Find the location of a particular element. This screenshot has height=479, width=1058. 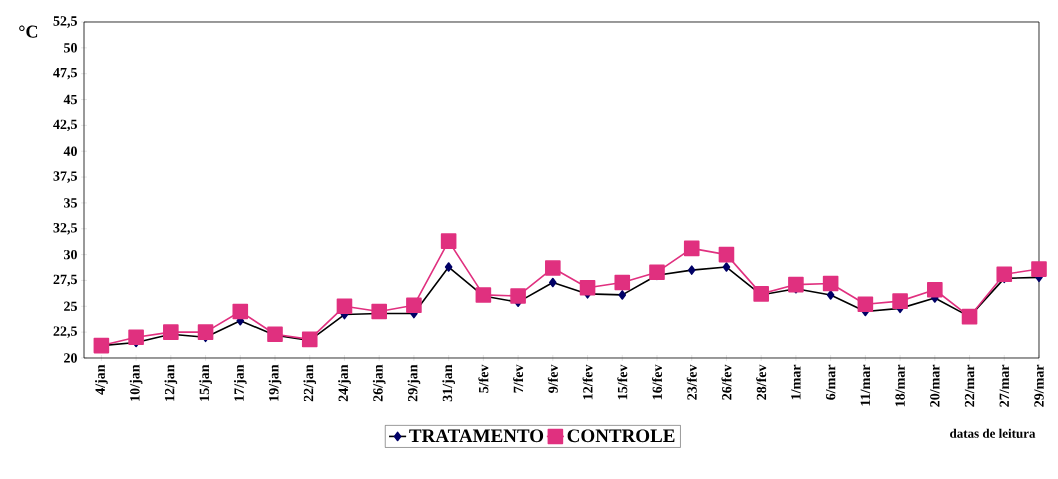

x-tick-label: 11/mar is located at coordinates (865, 385).